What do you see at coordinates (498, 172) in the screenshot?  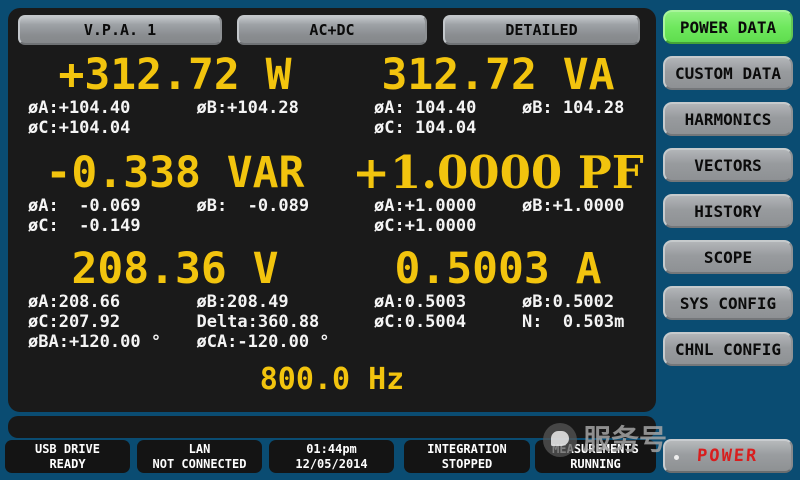 I see `pf-value: +1.0000 PF` at bounding box center [498, 172].